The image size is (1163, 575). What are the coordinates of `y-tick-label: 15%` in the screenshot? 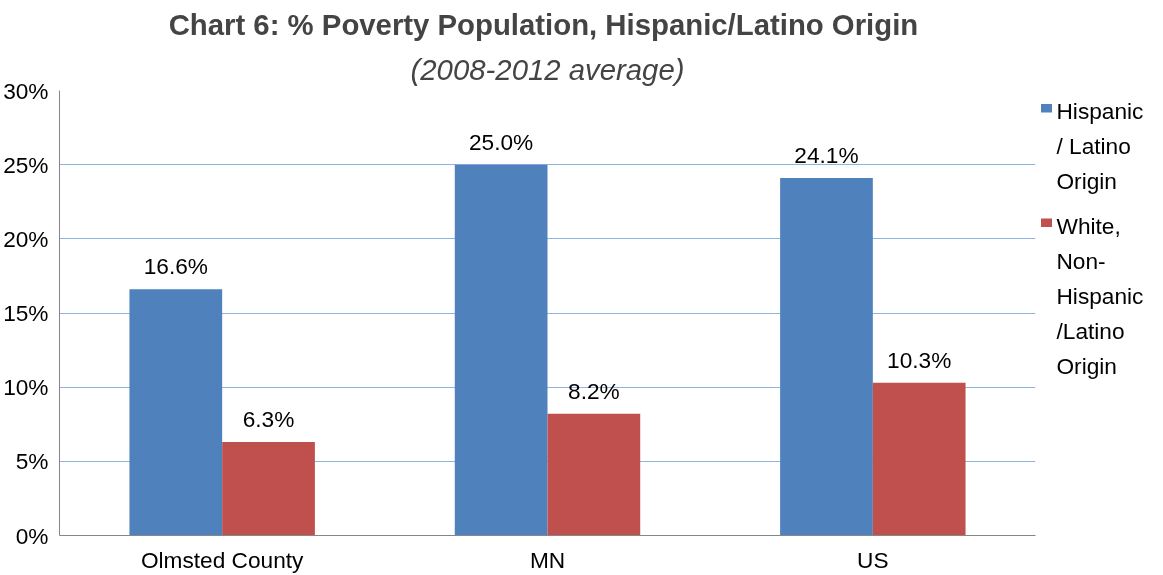 It's located at (26, 313).